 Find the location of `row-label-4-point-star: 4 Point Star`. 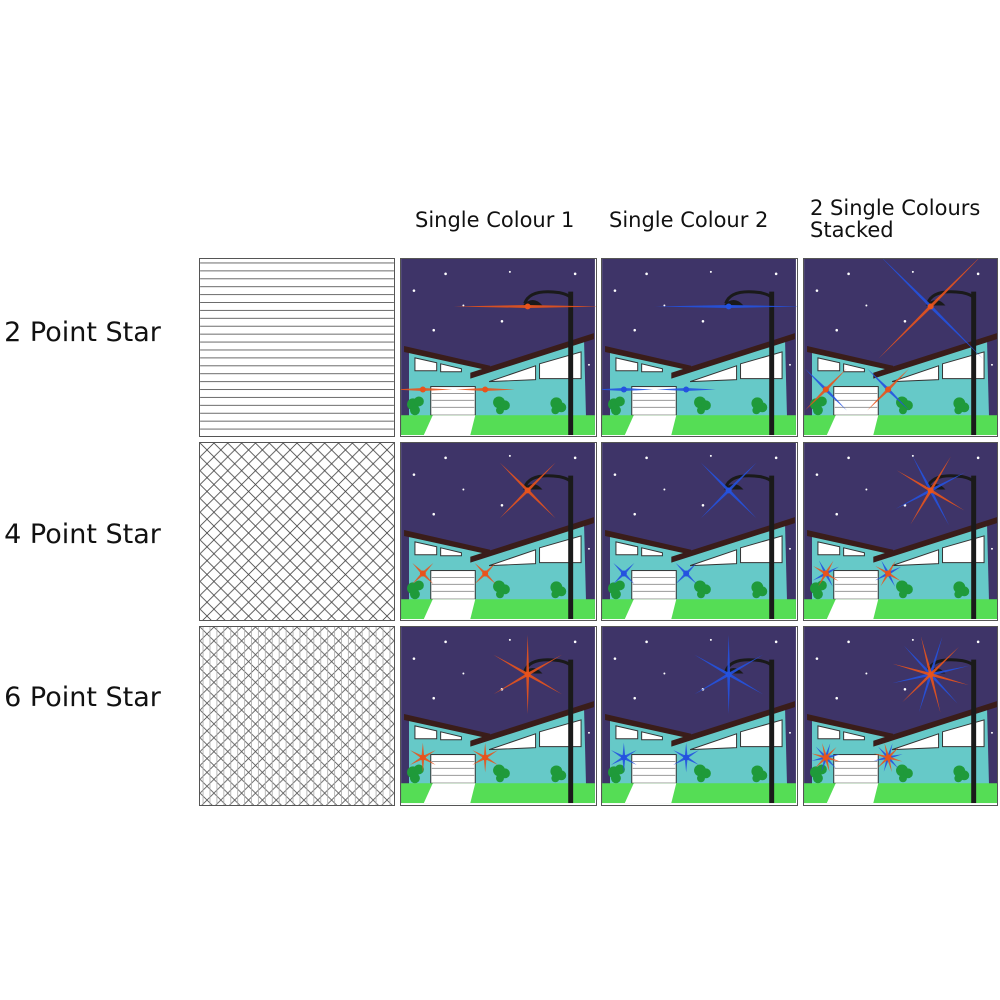

row-label-4-point-star: 4 Point Star is located at coordinates (82, 534).